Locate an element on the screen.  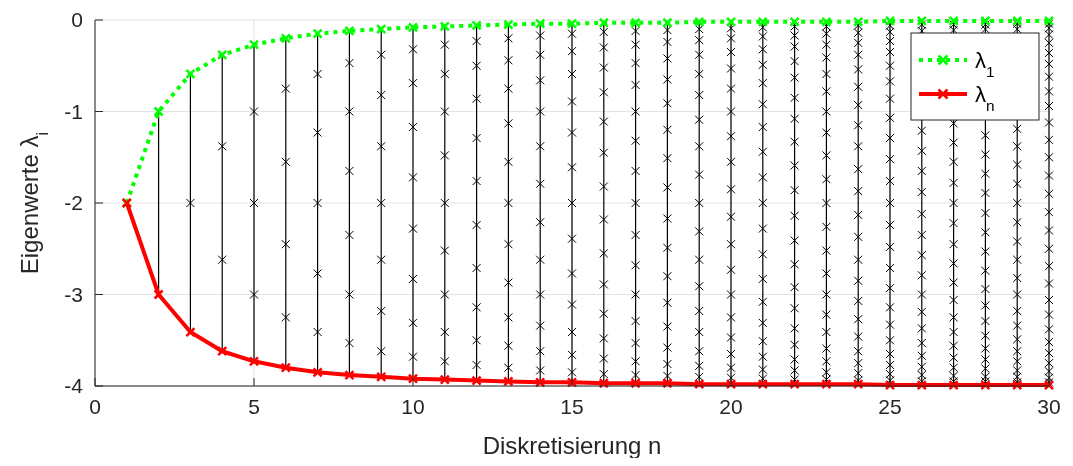
y-tick-label: -3 is located at coordinates (73, 294).